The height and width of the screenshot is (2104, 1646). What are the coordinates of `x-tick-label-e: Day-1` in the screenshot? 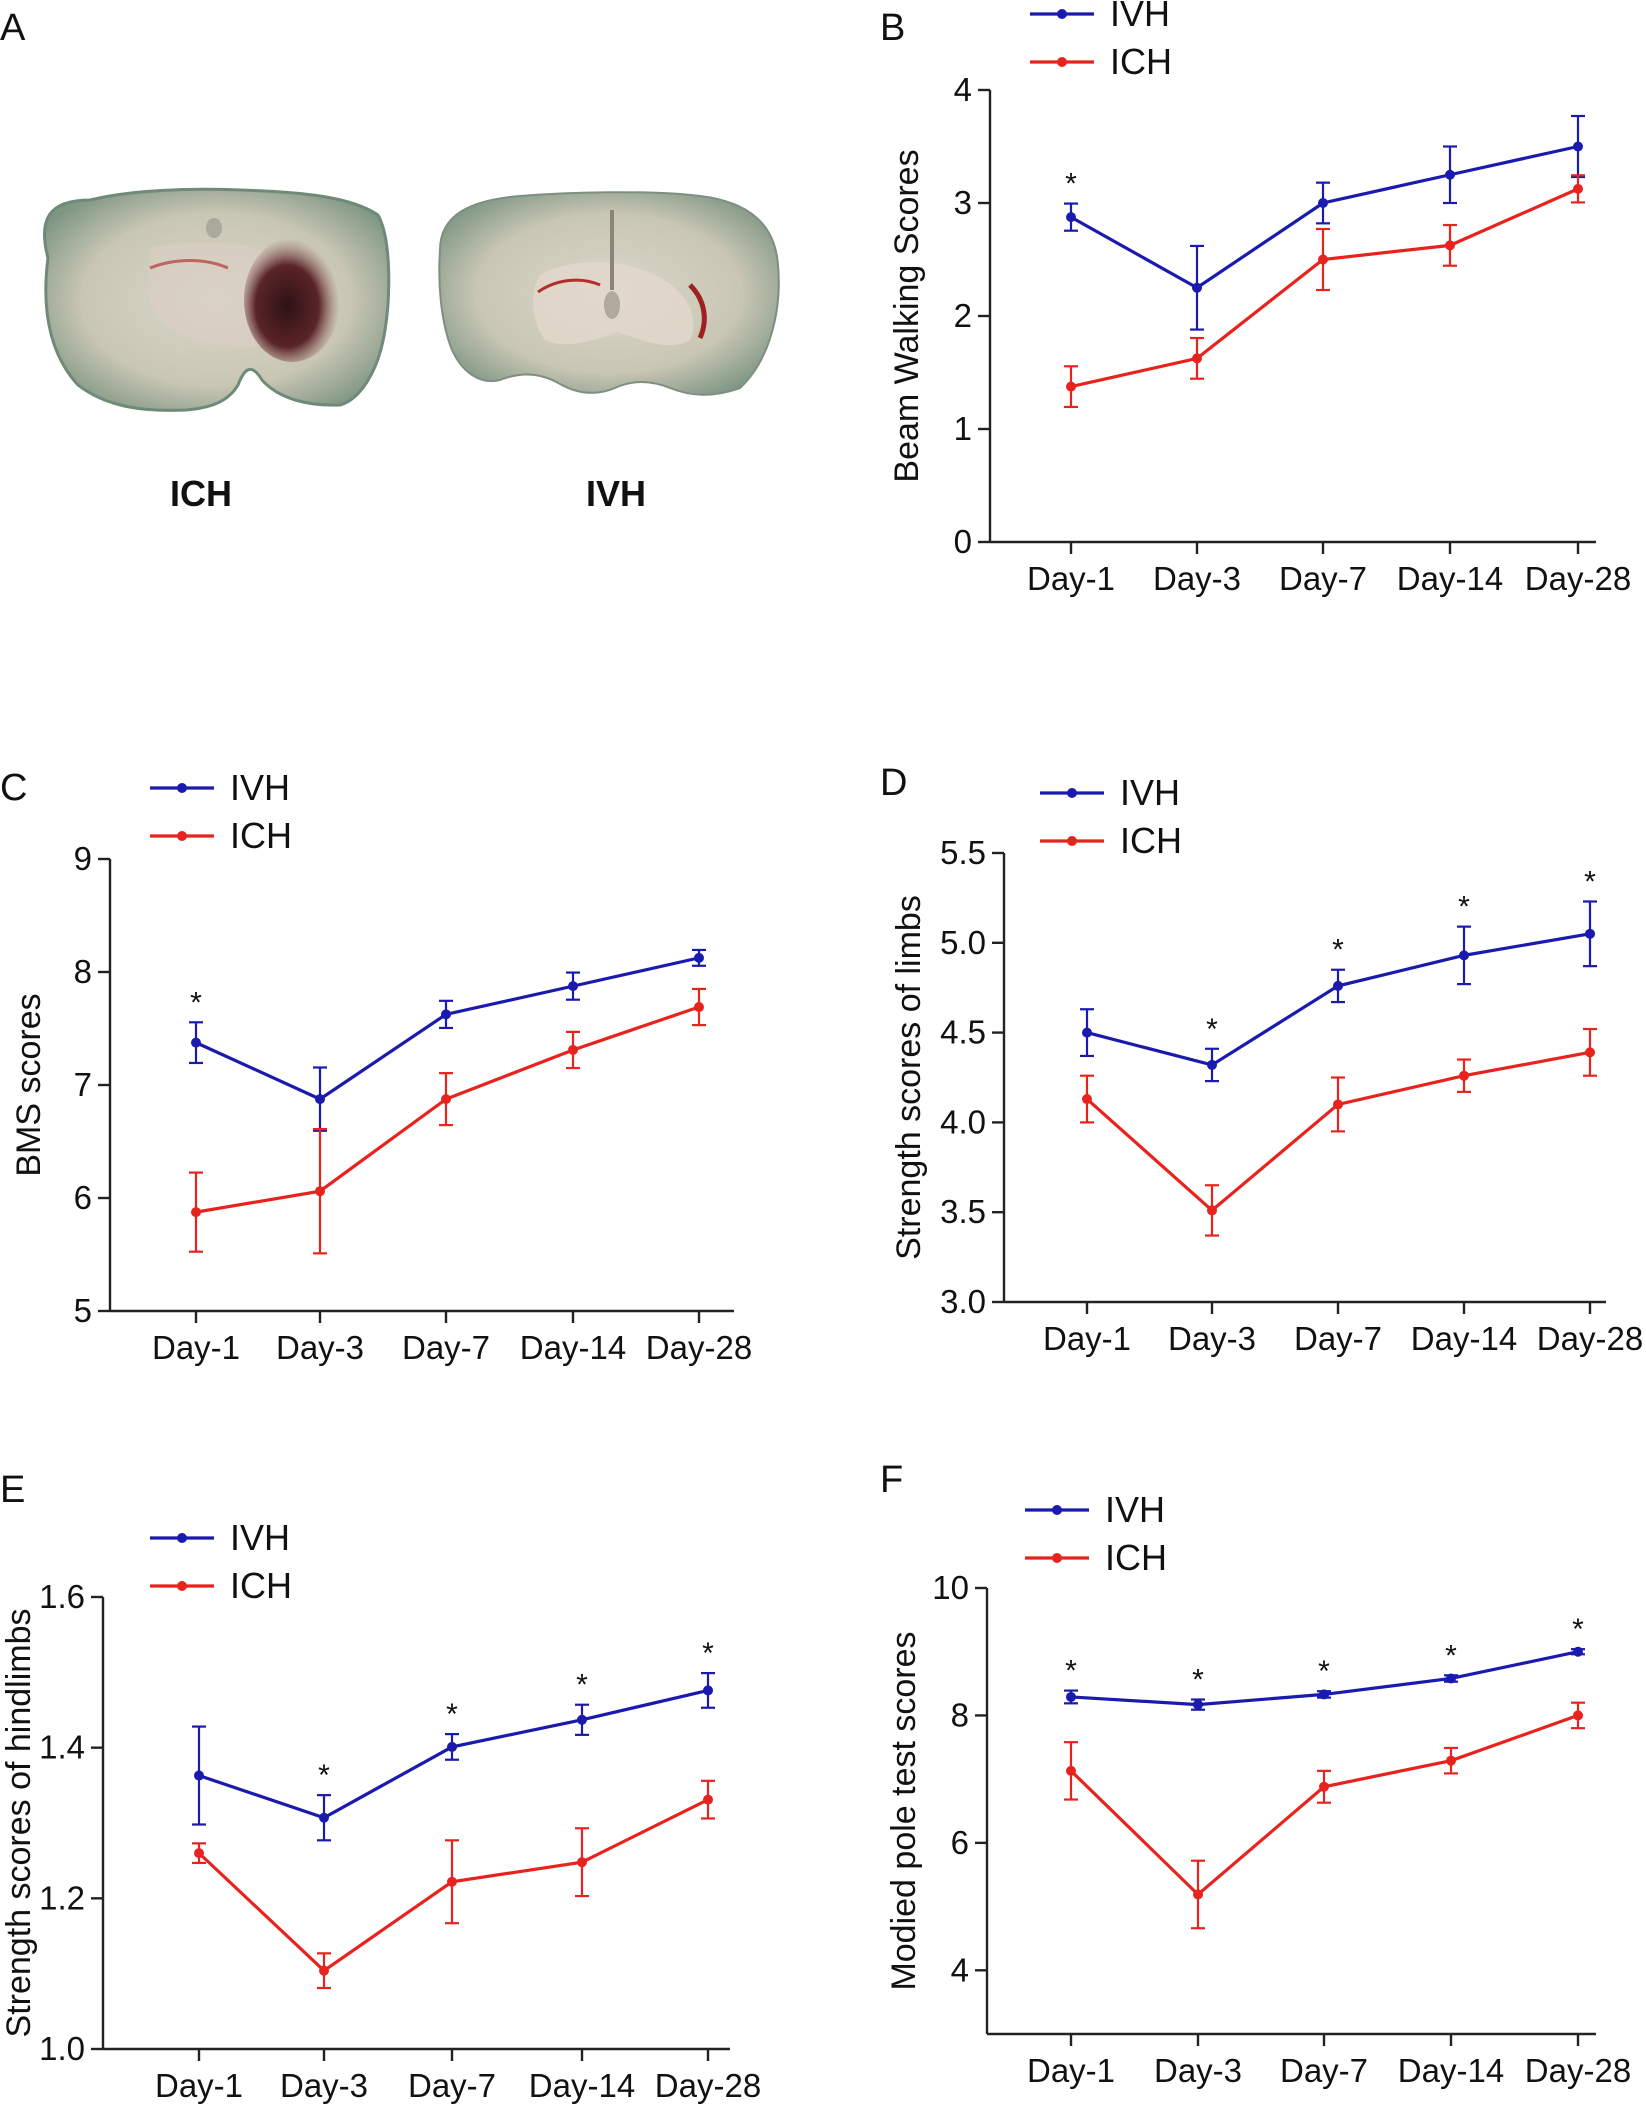 It's located at (199, 2085).